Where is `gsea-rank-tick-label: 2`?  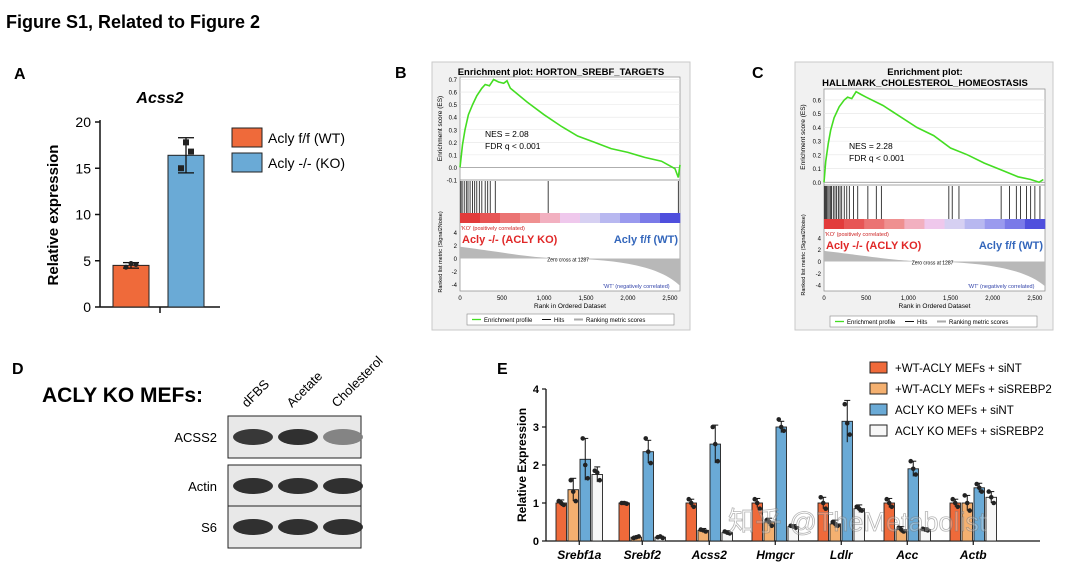 gsea-rank-tick-label: 2 is located at coordinates (820, 251).